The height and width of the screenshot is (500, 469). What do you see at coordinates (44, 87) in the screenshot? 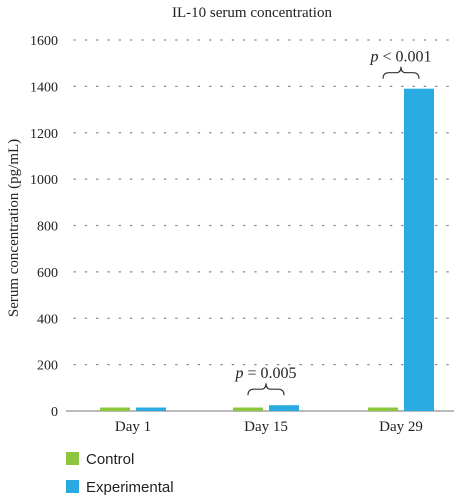
I see `y-tick-label: 1400` at bounding box center [44, 87].